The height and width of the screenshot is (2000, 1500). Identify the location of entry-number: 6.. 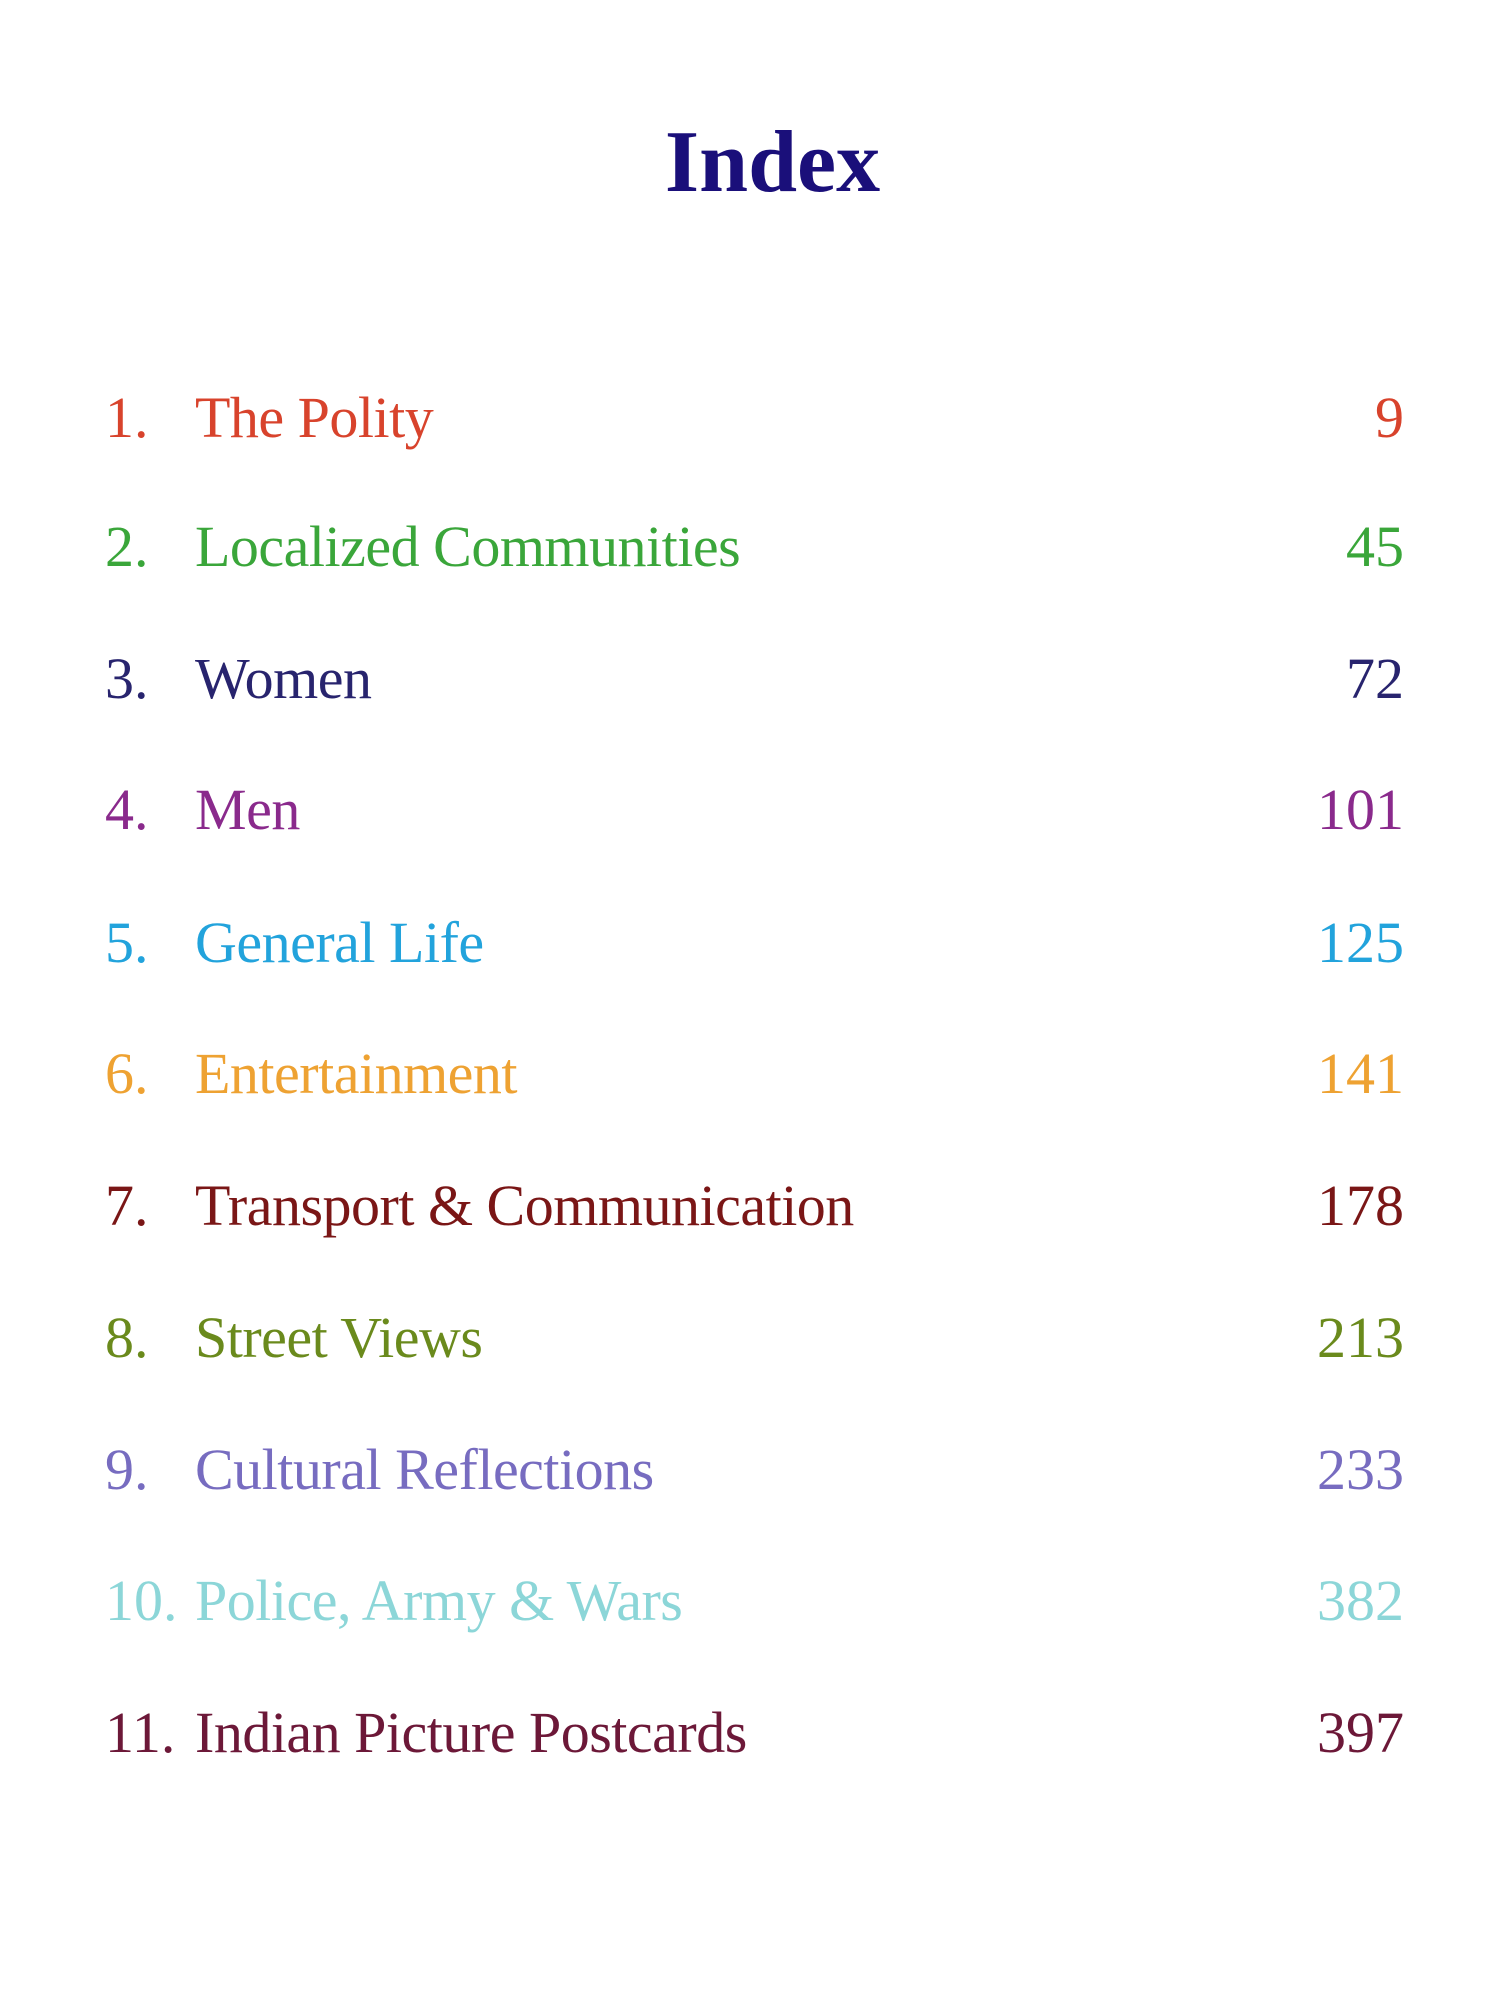
(127, 1073).